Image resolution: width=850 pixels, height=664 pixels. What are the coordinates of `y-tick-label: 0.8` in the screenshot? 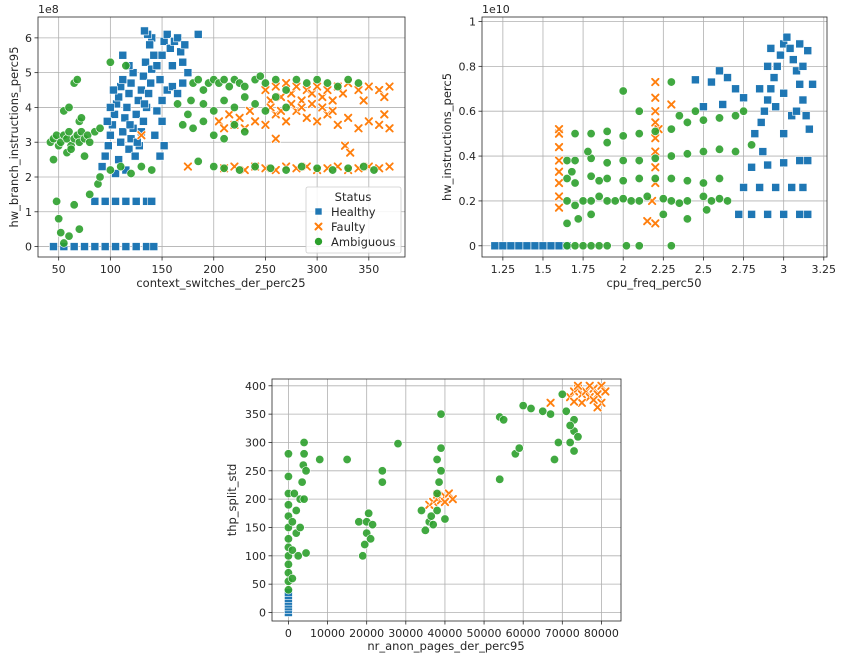 It's located at (468, 66).